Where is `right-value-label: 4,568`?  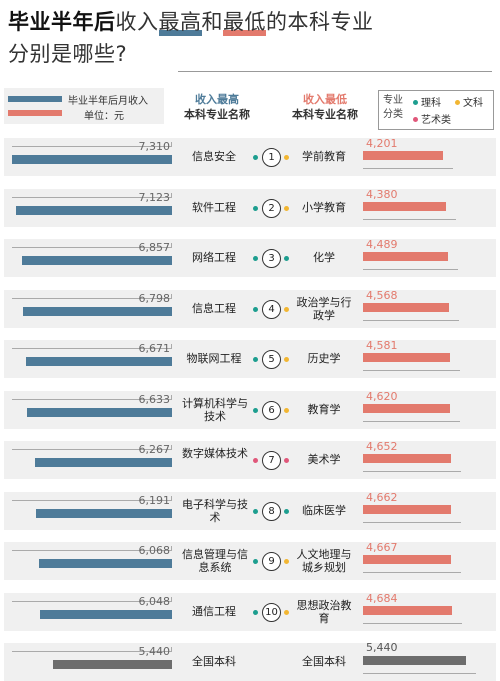
right-value-label: 4,568 is located at coordinates (382, 295).